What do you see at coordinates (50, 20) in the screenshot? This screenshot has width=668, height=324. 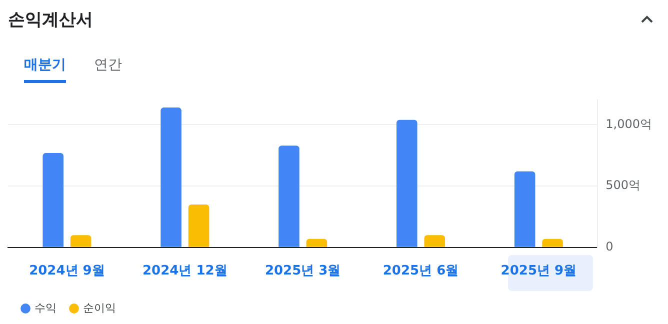 I see `chart-title: 손익계산서` at bounding box center [50, 20].